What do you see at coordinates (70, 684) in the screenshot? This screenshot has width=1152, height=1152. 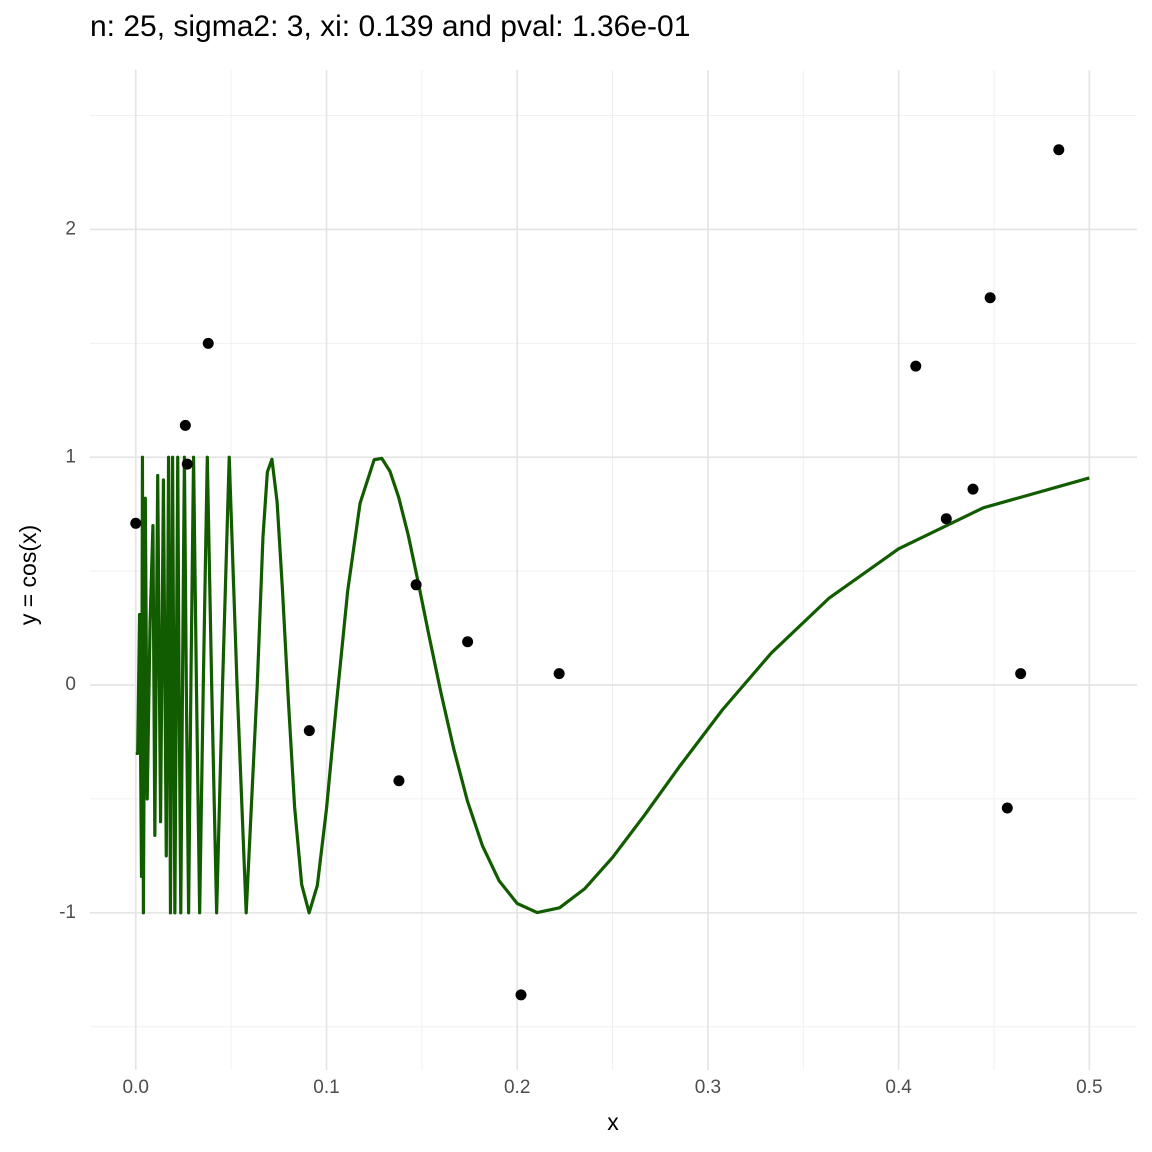 I see `y-tick-label: 0` at bounding box center [70, 684].